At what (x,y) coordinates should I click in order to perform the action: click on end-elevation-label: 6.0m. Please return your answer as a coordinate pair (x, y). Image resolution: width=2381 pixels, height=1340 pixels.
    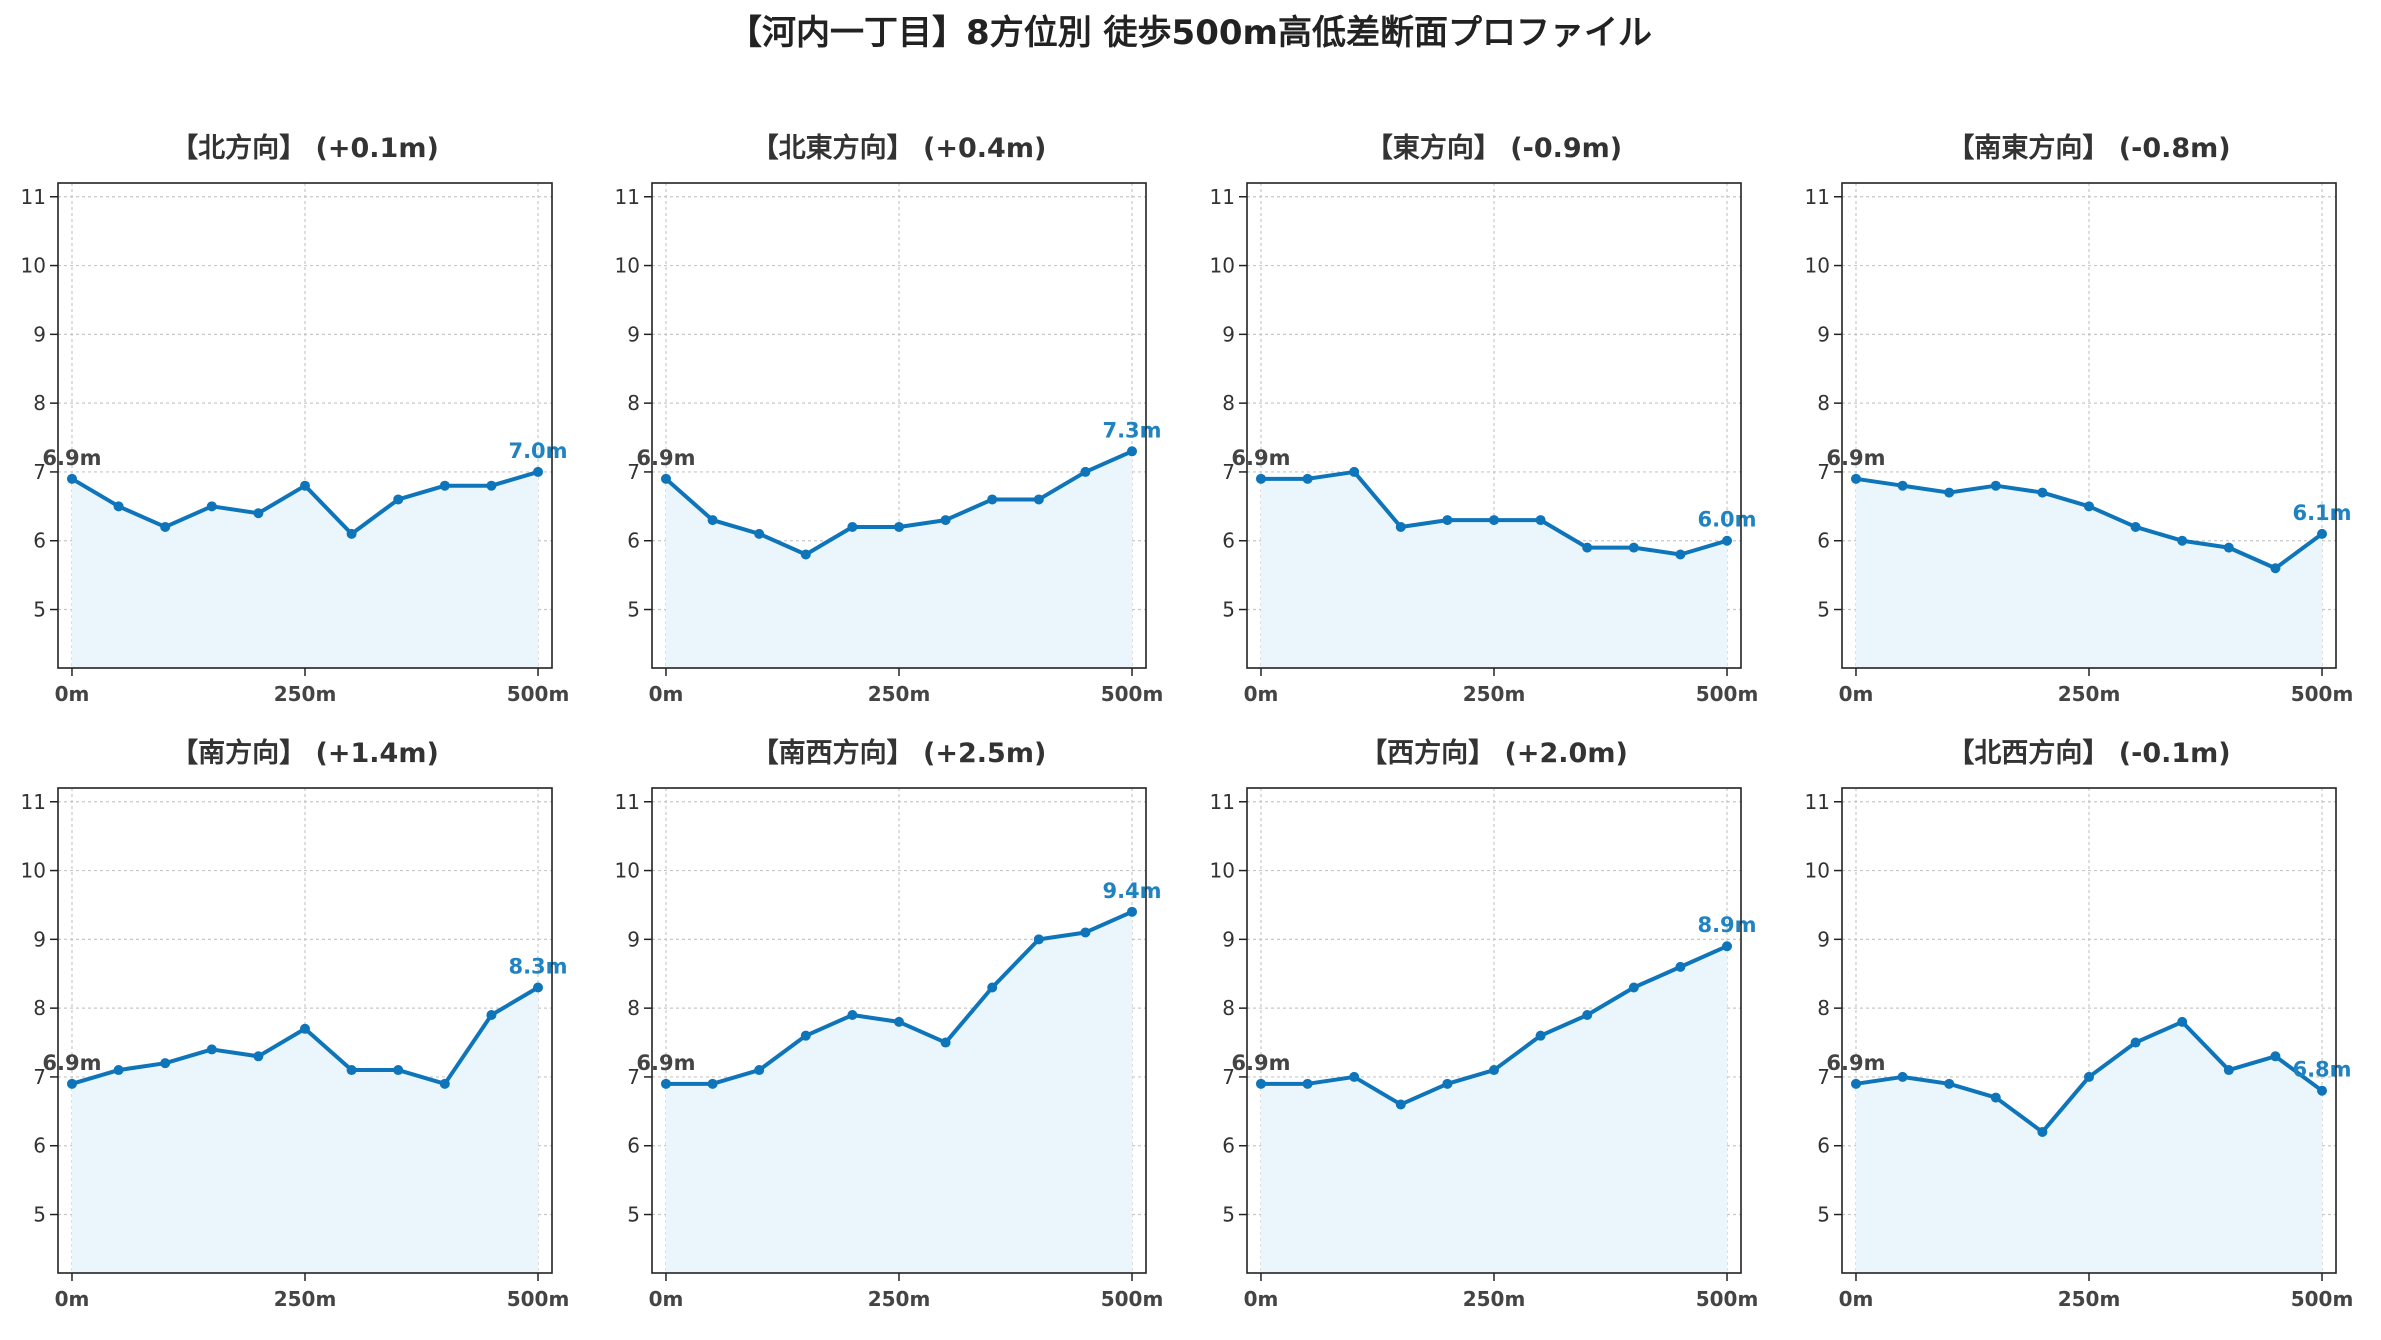
    Looking at the image, I should click on (1726, 520).